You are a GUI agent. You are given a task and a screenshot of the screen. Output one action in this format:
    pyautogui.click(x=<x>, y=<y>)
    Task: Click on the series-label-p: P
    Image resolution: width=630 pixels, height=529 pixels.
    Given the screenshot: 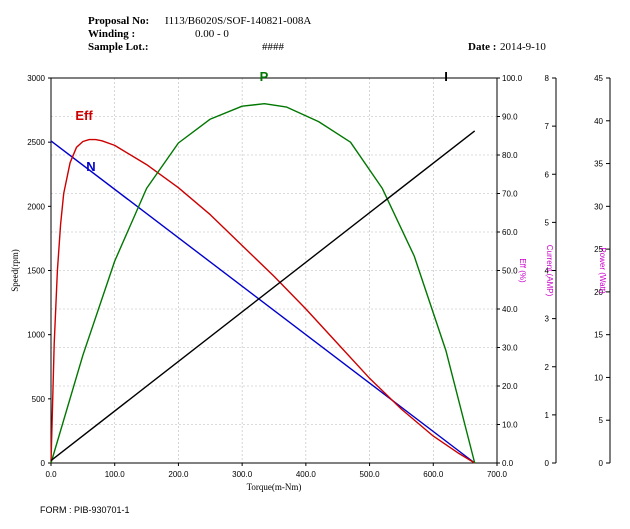 What is the action you would take?
    pyautogui.click(x=264, y=76)
    